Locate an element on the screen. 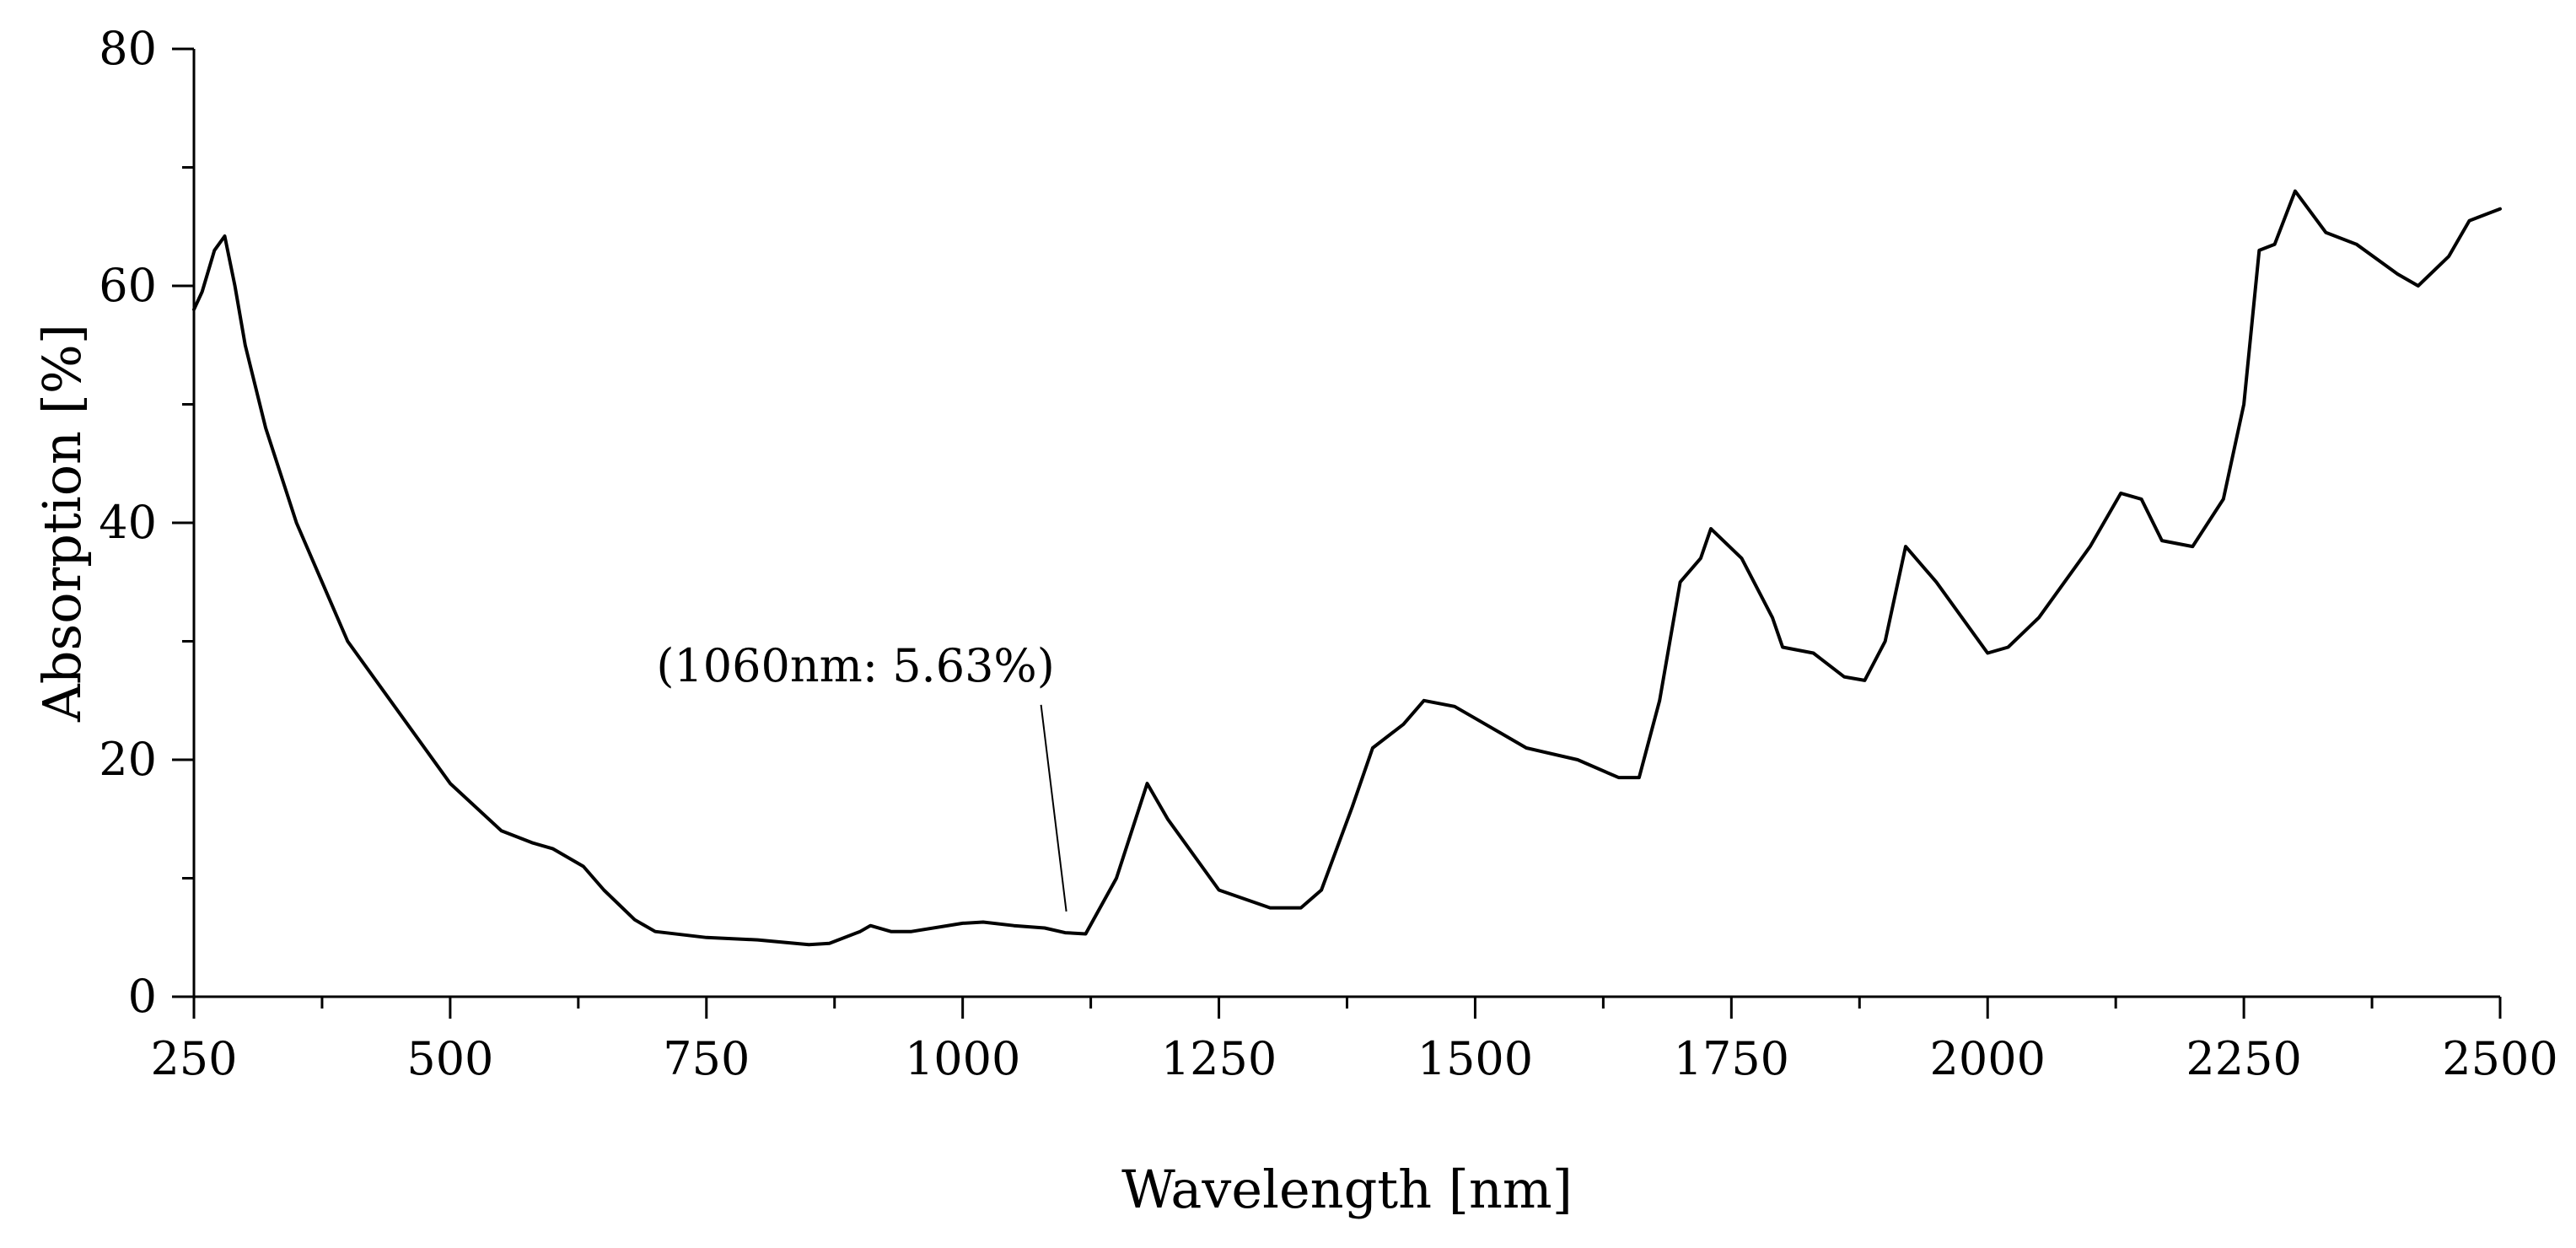 The height and width of the screenshot is (1248, 2576). x-tick-label: 1250 is located at coordinates (1219, 1058).